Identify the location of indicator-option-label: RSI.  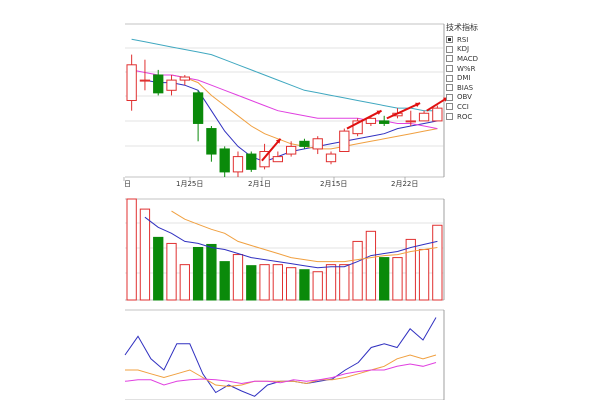
(463, 39).